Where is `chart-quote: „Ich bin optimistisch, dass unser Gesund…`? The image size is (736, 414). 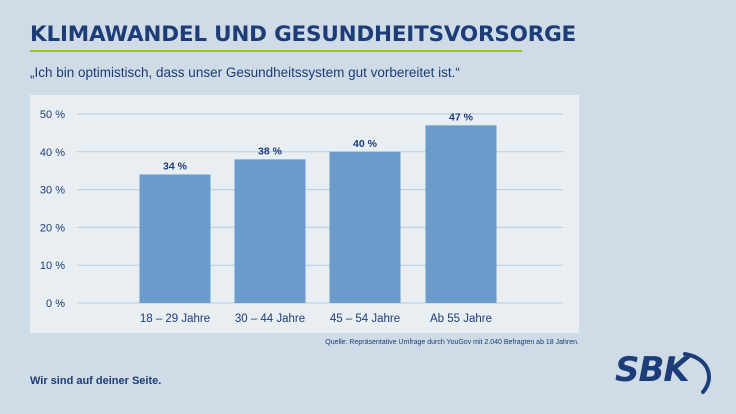
chart-quote: „Ich bin optimistisch, dass unser Gesund… is located at coordinates (245, 72).